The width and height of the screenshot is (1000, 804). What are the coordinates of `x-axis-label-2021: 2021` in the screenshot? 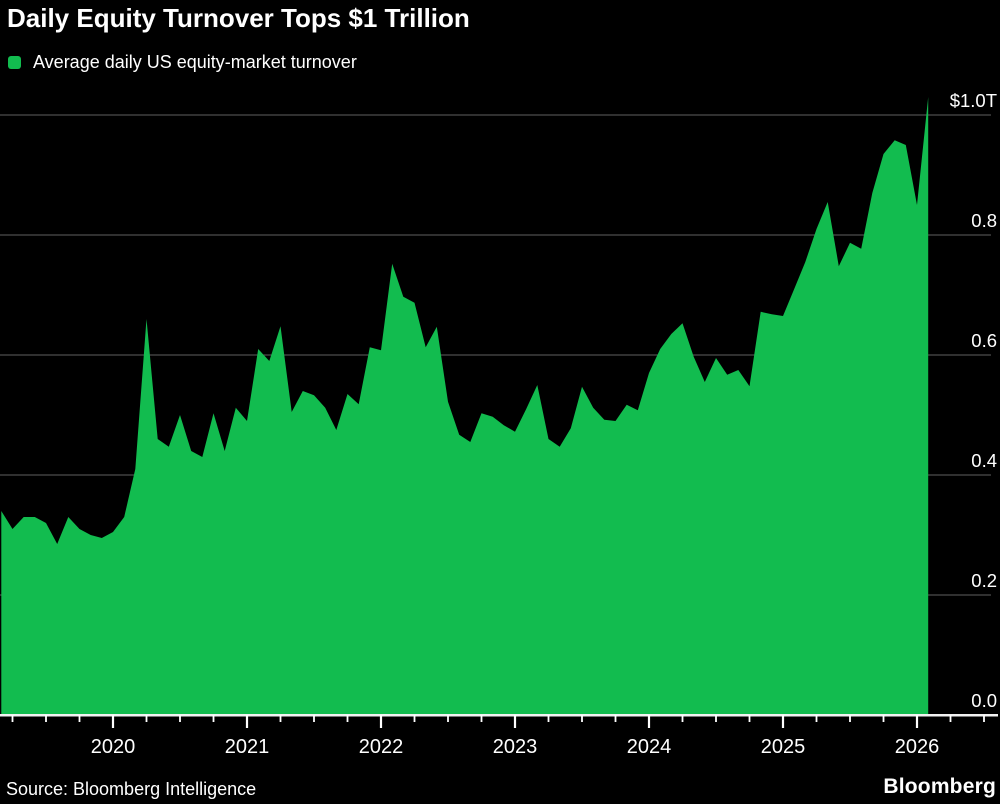 It's located at (247, 747).